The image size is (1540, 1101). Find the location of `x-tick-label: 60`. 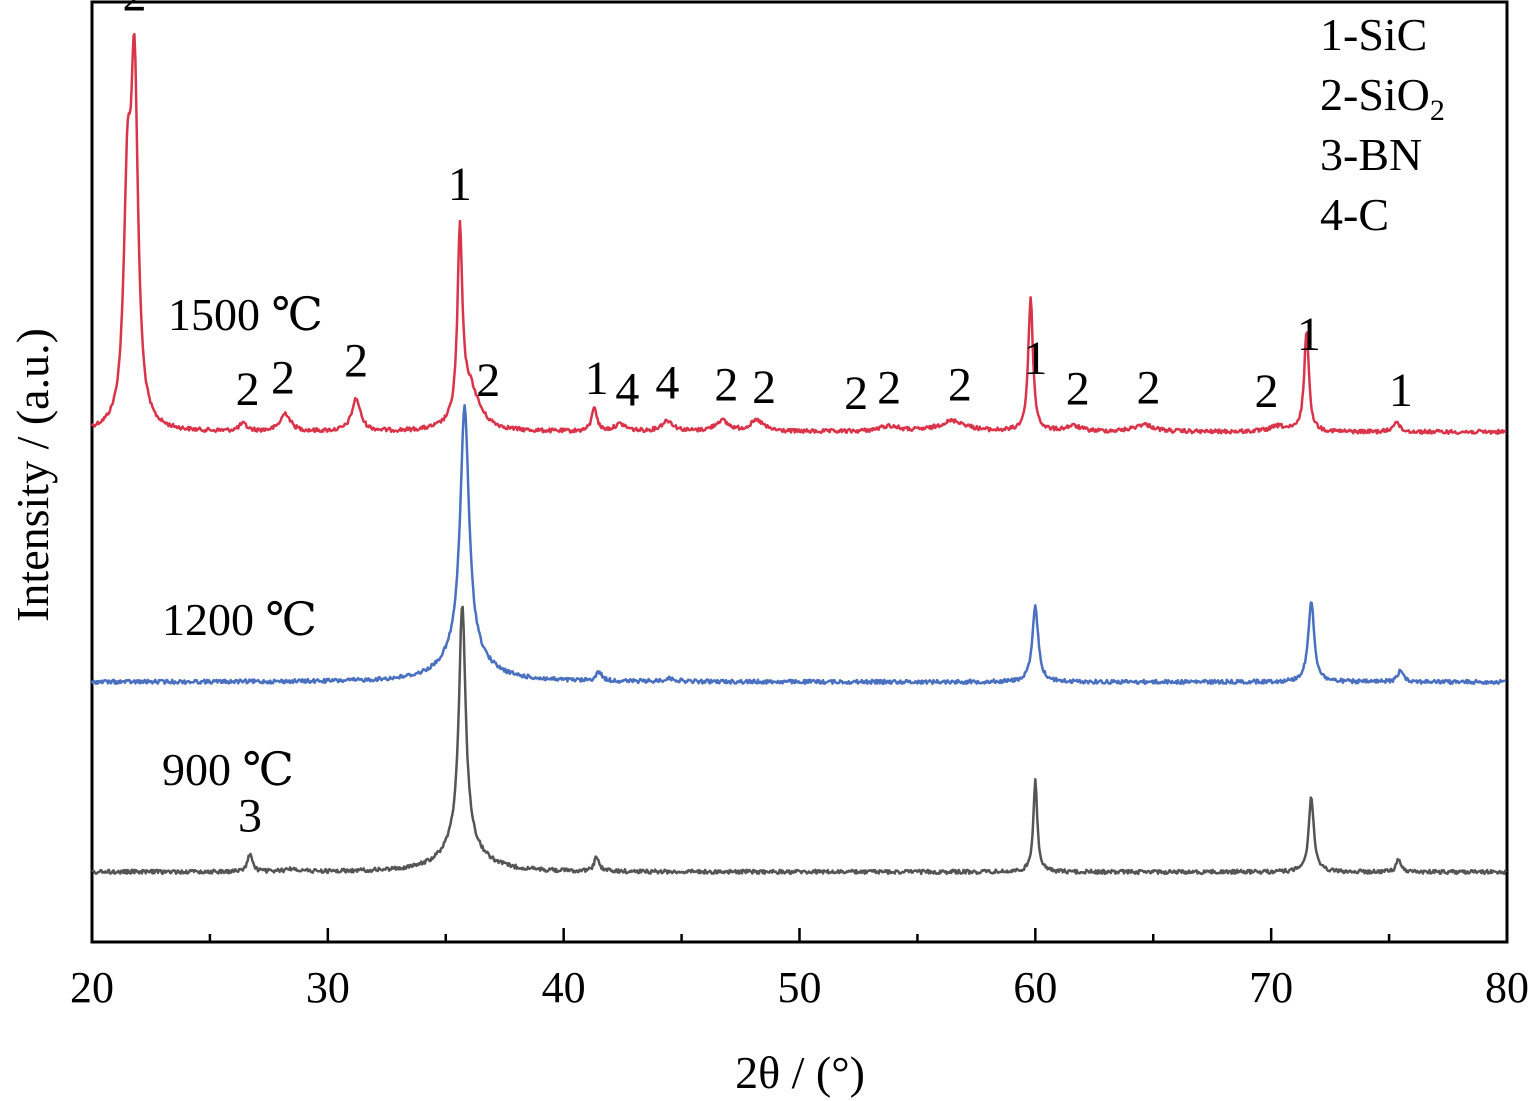

x-tick-label: 60 is located at coordinates (1035, 987).